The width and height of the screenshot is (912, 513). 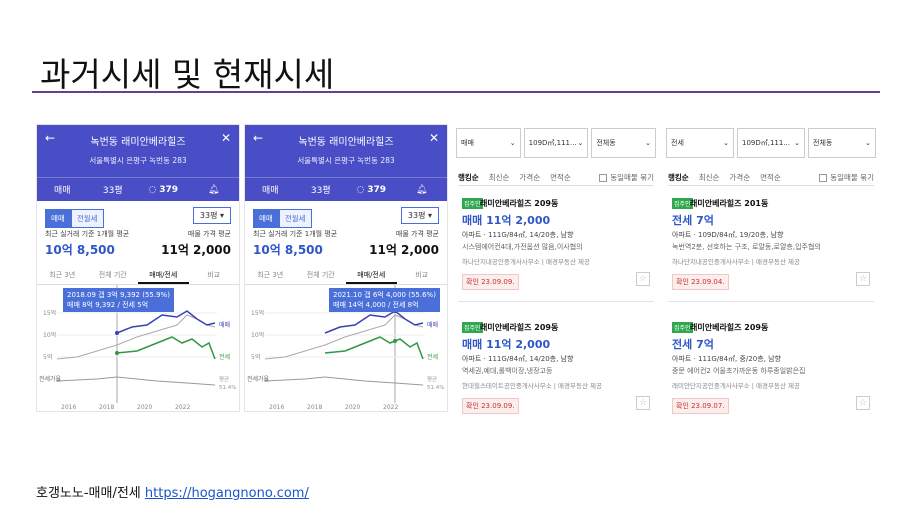 I want to click on slide-title: 과거시세 및 현재시세, so click(x=187, y=74).